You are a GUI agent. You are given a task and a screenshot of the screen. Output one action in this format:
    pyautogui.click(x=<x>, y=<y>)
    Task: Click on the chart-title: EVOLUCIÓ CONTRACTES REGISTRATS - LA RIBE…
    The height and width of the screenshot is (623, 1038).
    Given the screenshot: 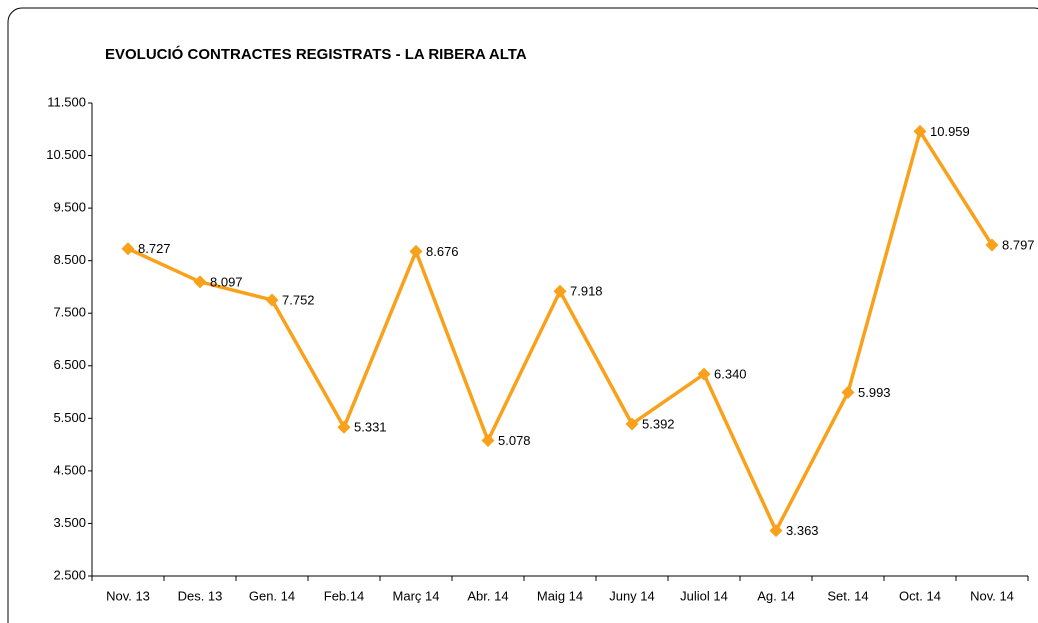 What is the action you would take?
    pyautogui.click(x=316, y=54)
    